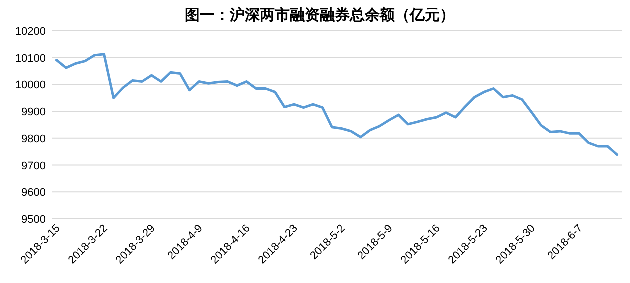 This screenshot has width=630, height=283. I want to click on y-tick-label: 9900, so click(34, 112).